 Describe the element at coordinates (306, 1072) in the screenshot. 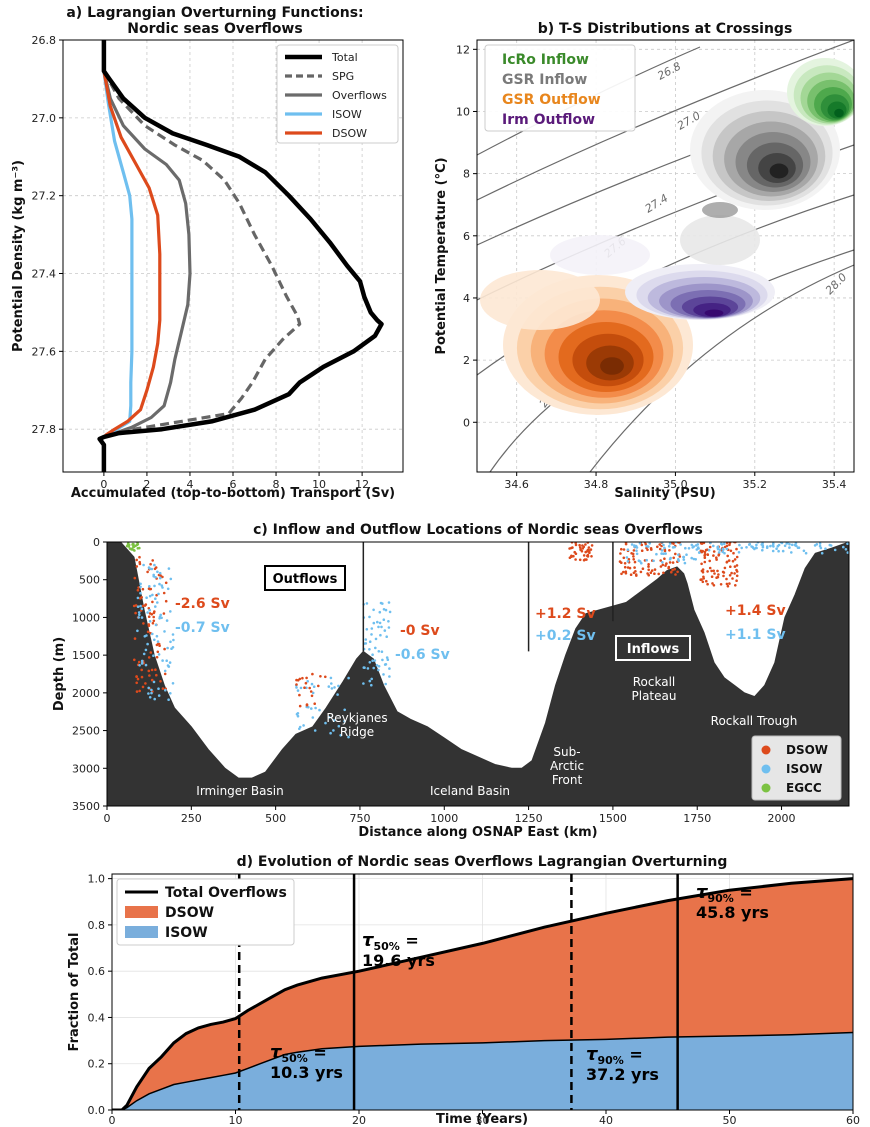

I see `tau-value: 10.3 yrs` at that location.